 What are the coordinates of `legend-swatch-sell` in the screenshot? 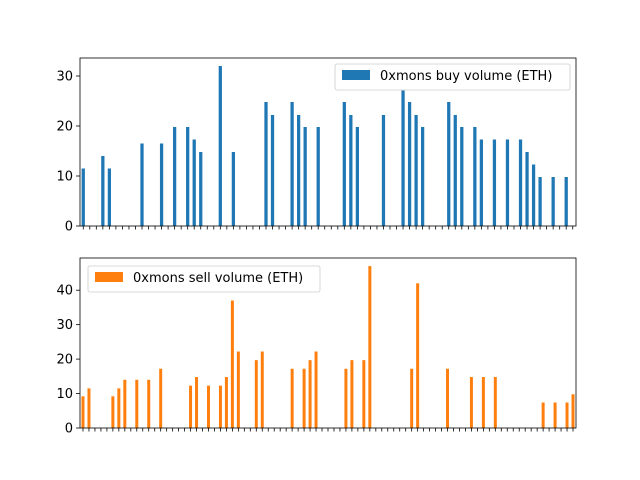 It's located at (109, 277).